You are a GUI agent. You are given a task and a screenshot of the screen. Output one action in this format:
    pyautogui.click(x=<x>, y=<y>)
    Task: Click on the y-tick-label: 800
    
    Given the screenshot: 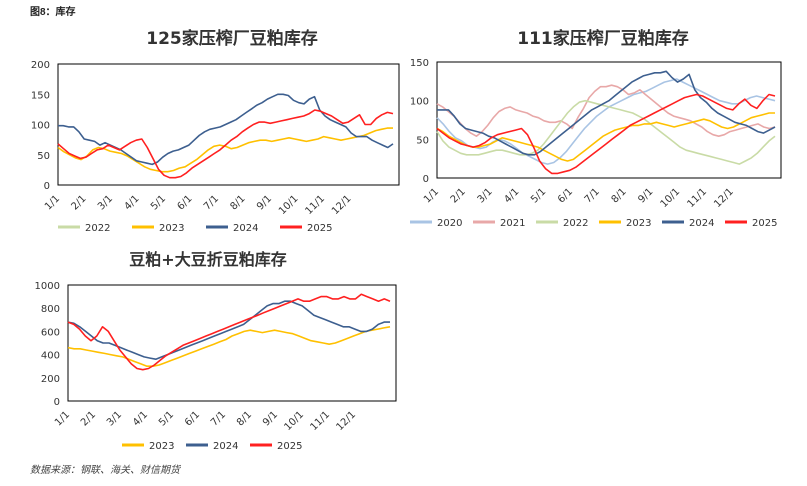 What is the action you would take?
    pyautogui.click(x=50, y=309)
    